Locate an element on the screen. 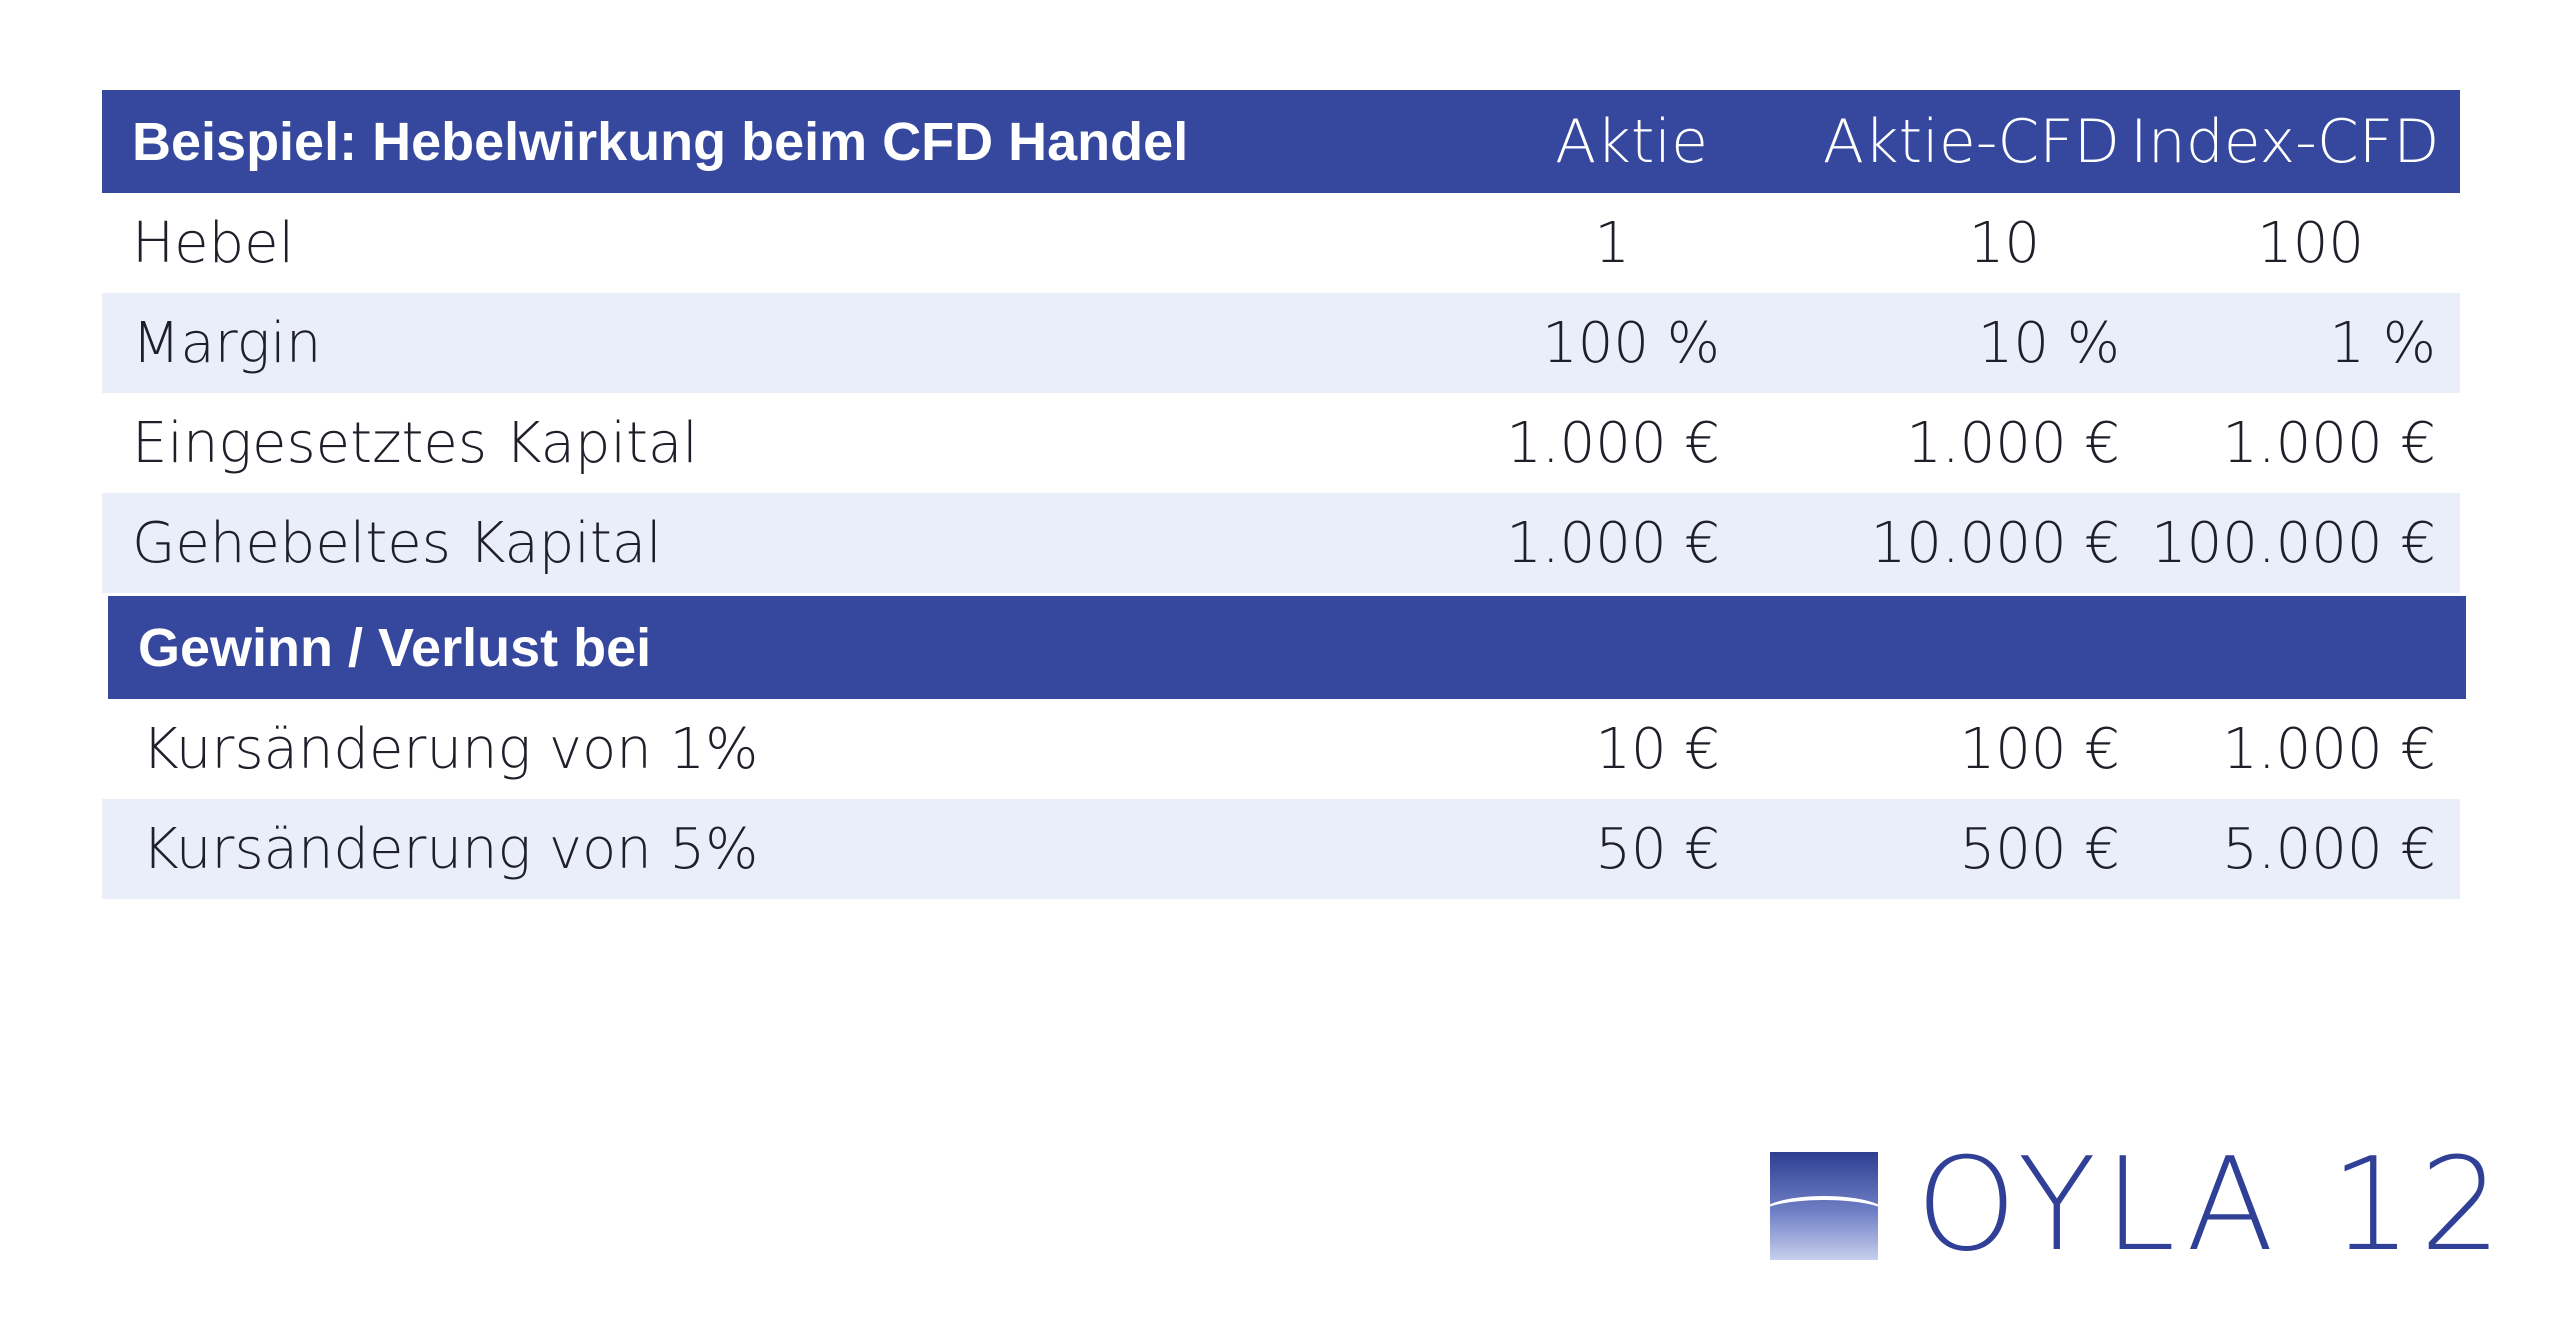  oyla-logo: OYLA 12 is located at coordinates (2139, 1206).